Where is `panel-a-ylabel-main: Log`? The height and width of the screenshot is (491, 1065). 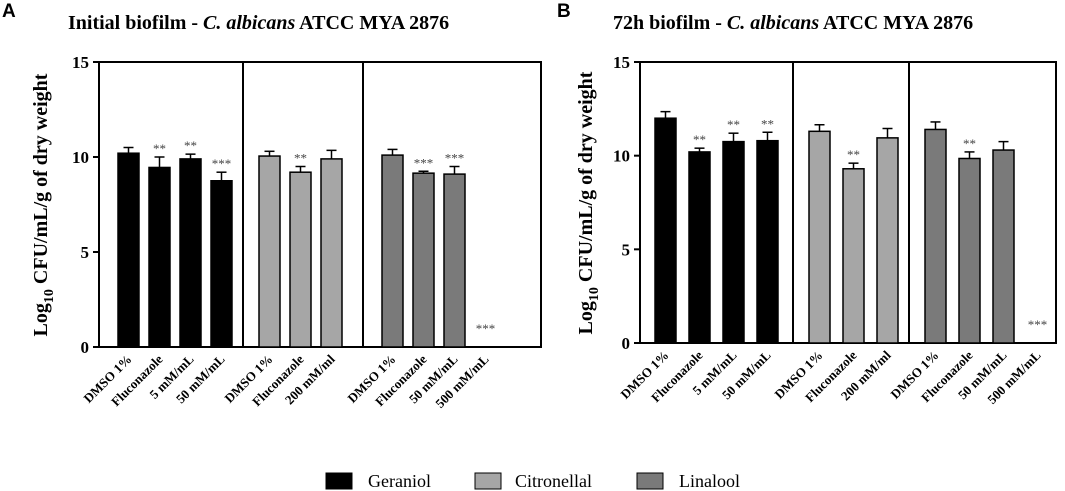 panel-a-ylabel-main: Log is located at coordinates (41, 319).